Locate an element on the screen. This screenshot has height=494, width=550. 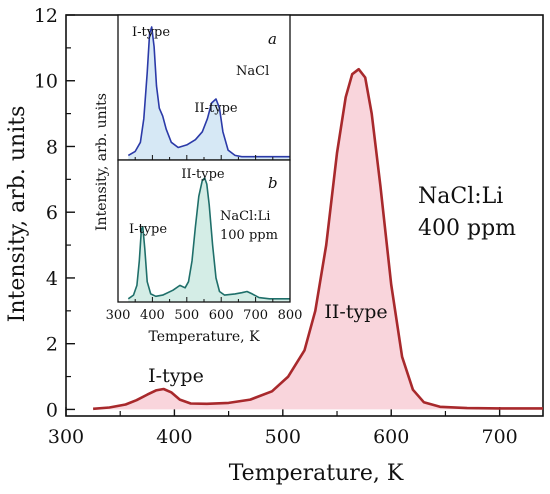
inset-b-letter: b is located at coordinates (273, 183).